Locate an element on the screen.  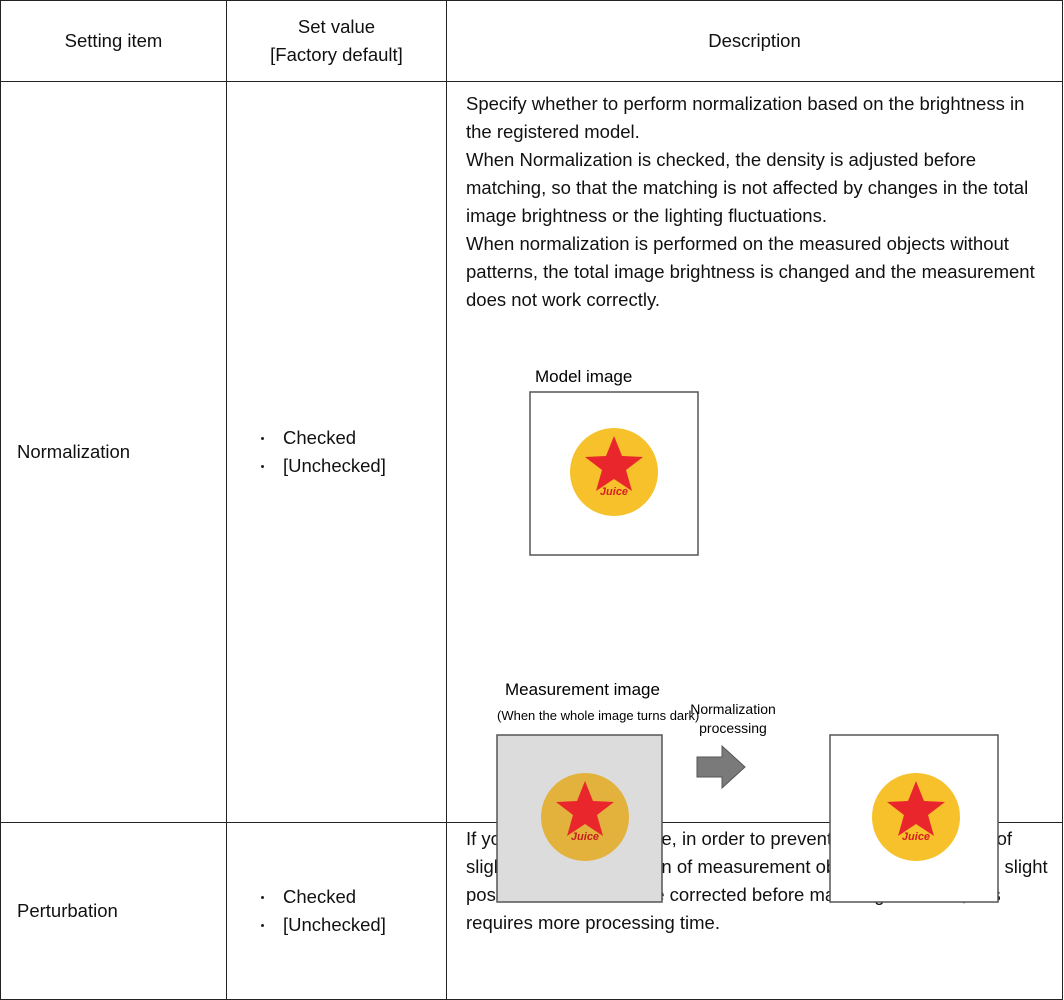
header-cell: Setting item is located at coordinates (113, 41).